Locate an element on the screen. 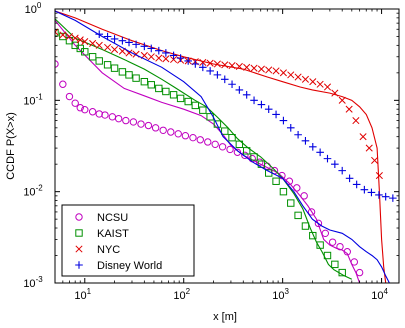 Image resolution: width=405 pixels, height=328 pixels. legend-marker-disney-world is located at coordinates (79, 265).